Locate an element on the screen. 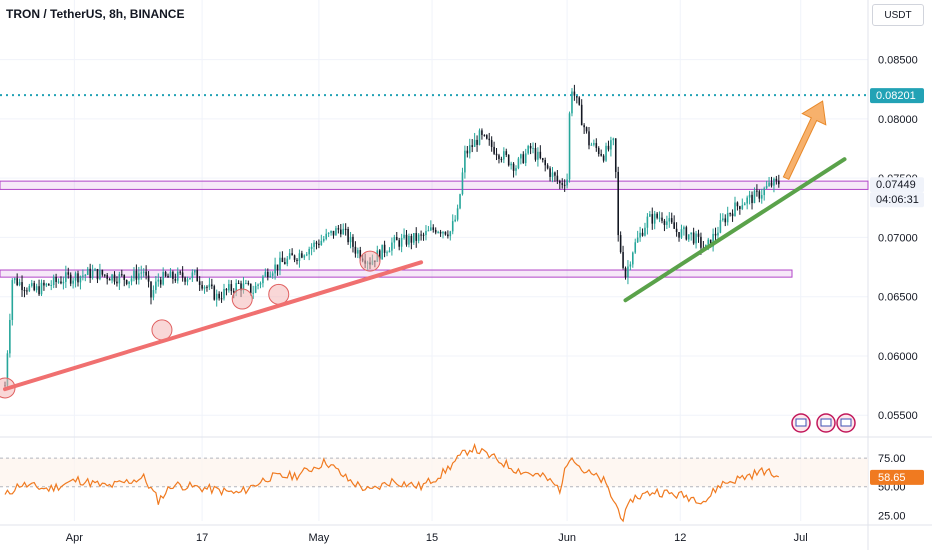 This screenshot has height=550, width=932. price-tick-label: 0.06000 is located at coordinates (898, 357).